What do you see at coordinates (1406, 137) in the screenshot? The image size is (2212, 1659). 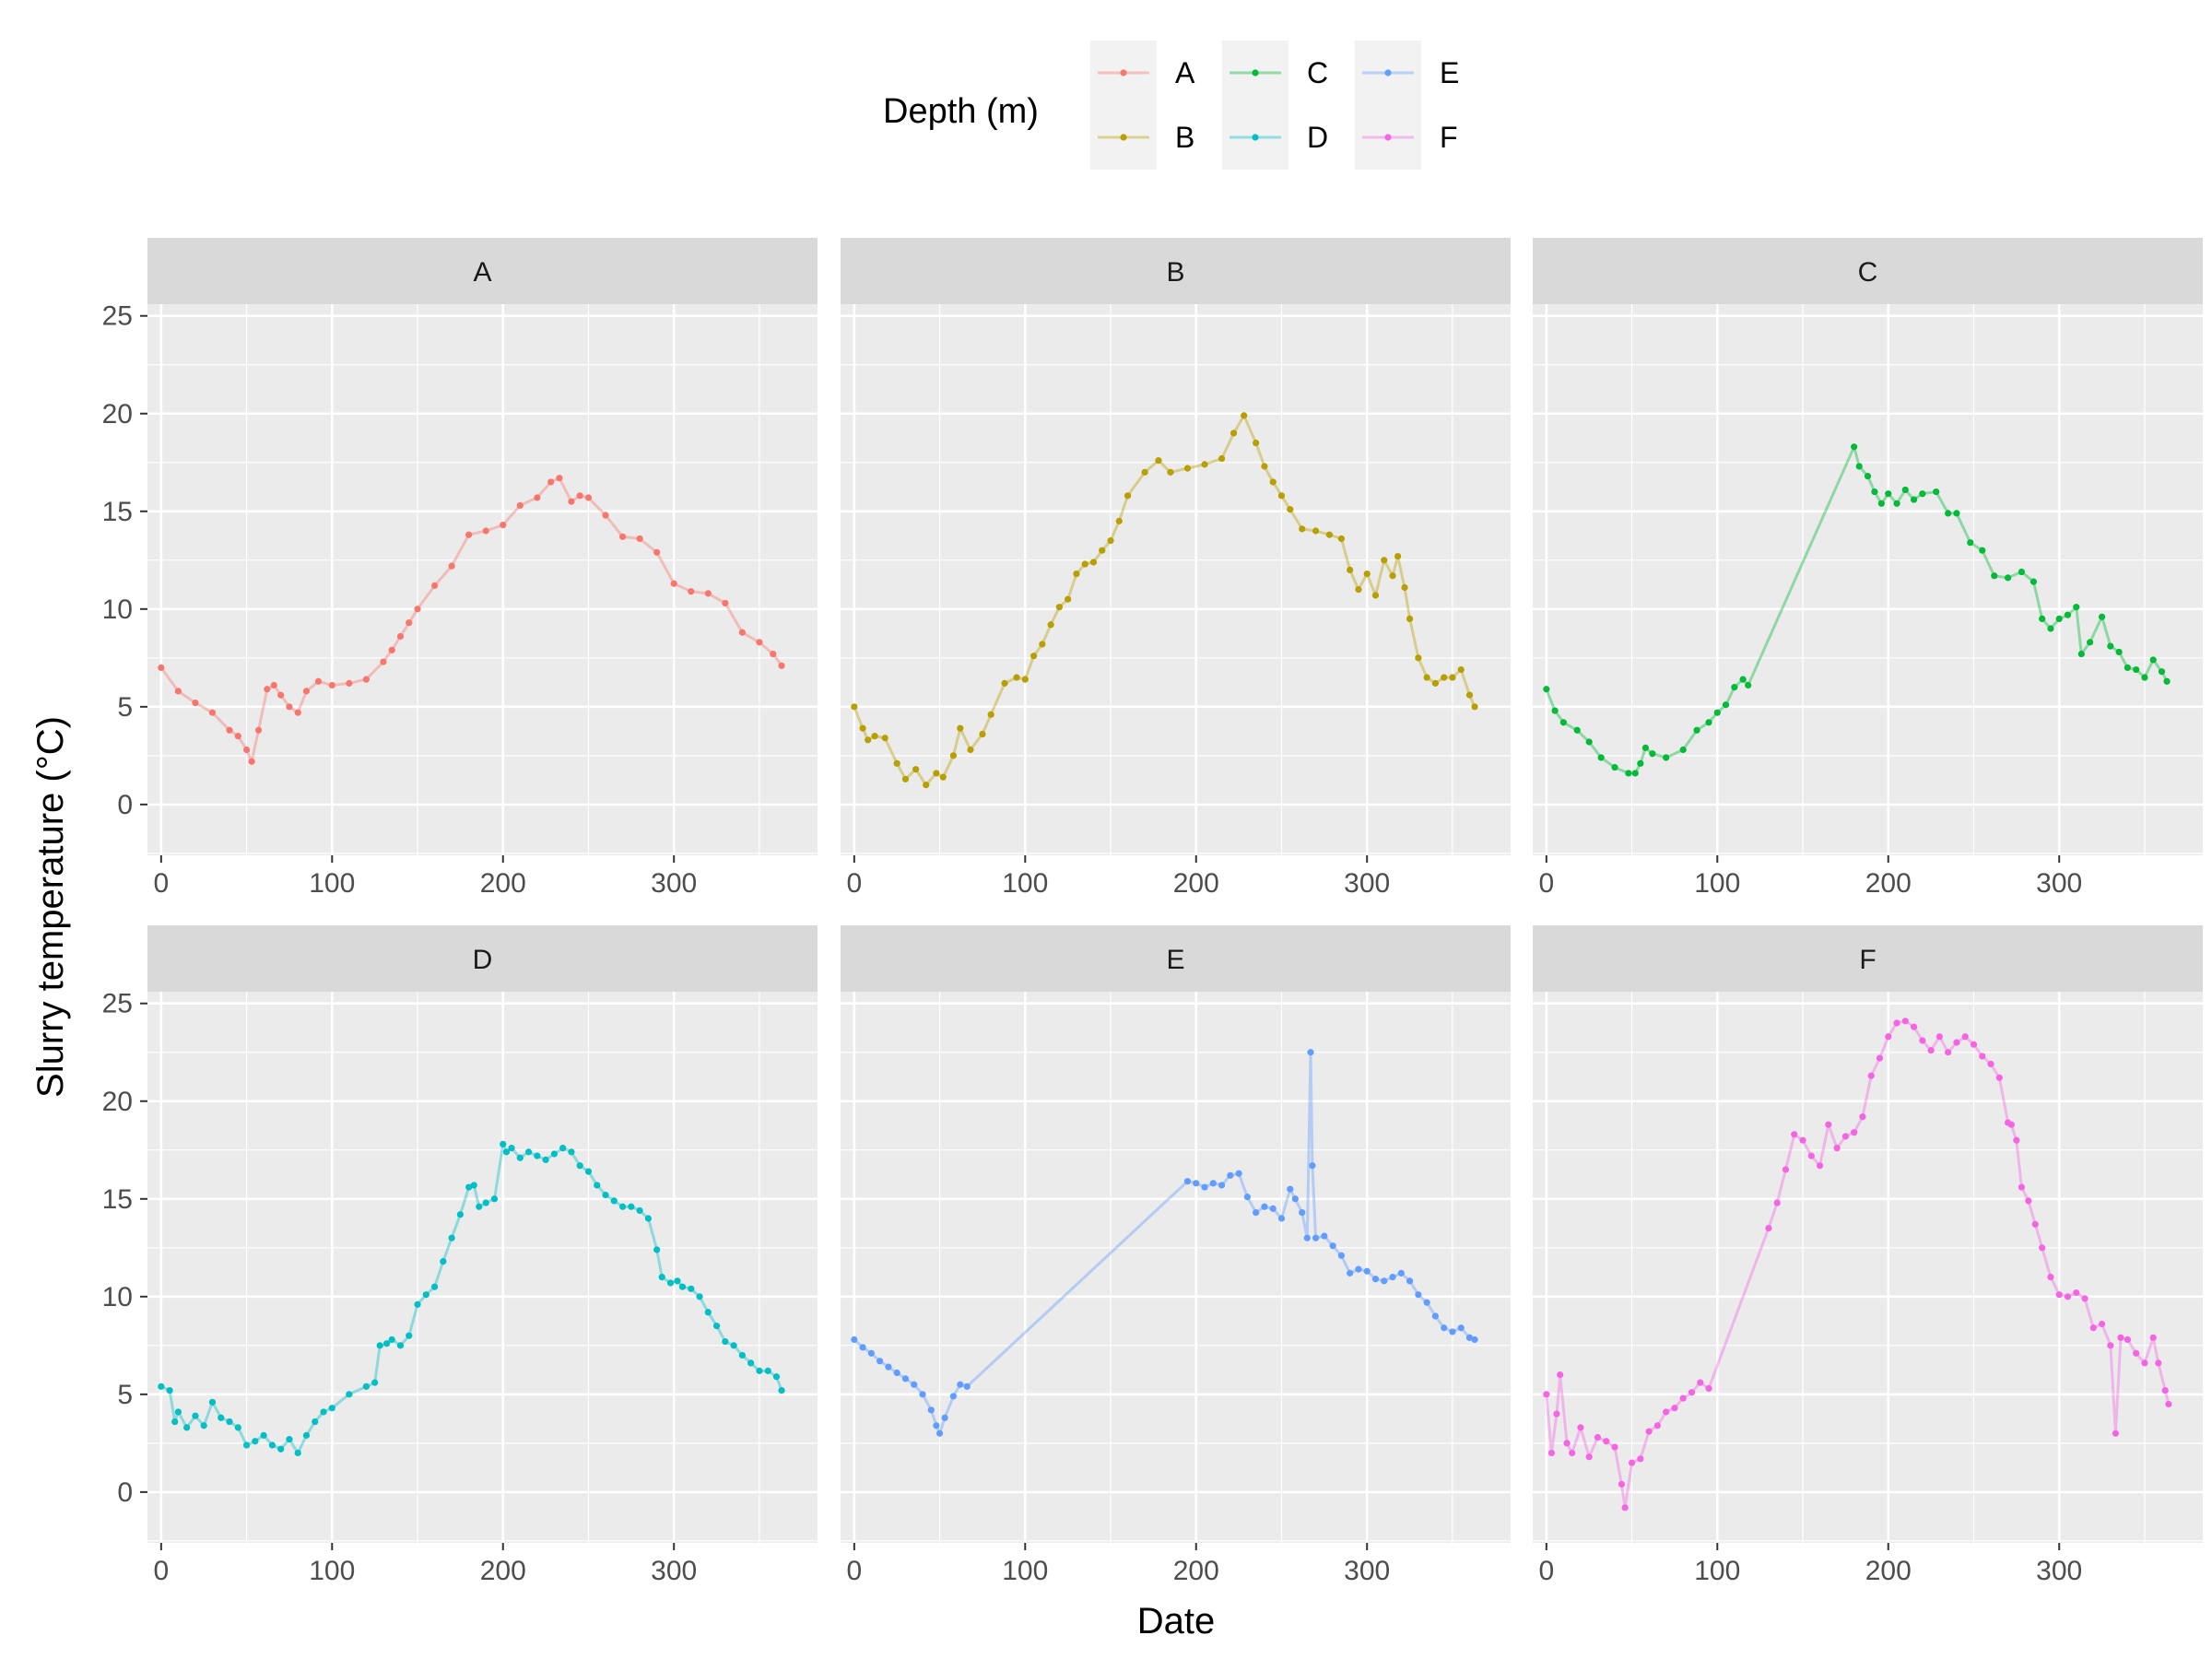 I see `legend-item-f: F` at bounding box center [1406, 137].